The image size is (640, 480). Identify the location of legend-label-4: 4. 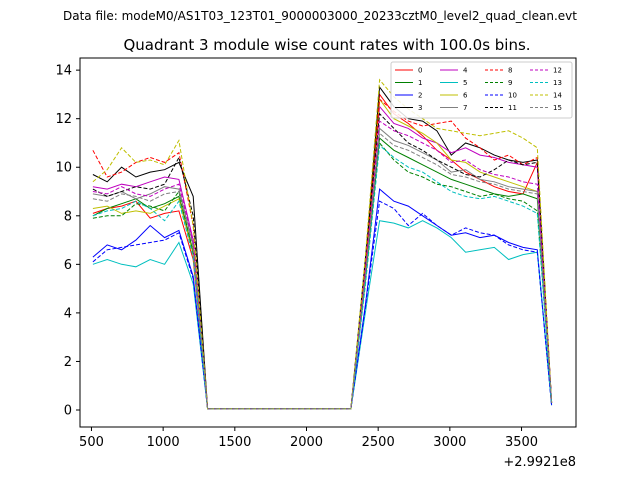
(465, 71).